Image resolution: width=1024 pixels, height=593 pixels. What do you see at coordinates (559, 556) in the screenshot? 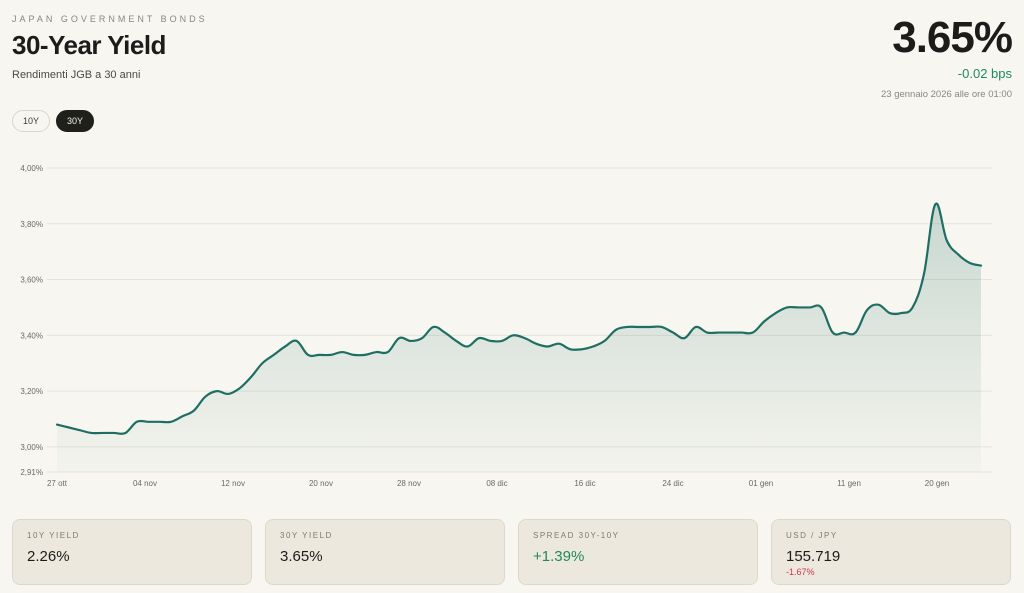
I see `card-value: +1.39%` at bounding box center [559, 556].